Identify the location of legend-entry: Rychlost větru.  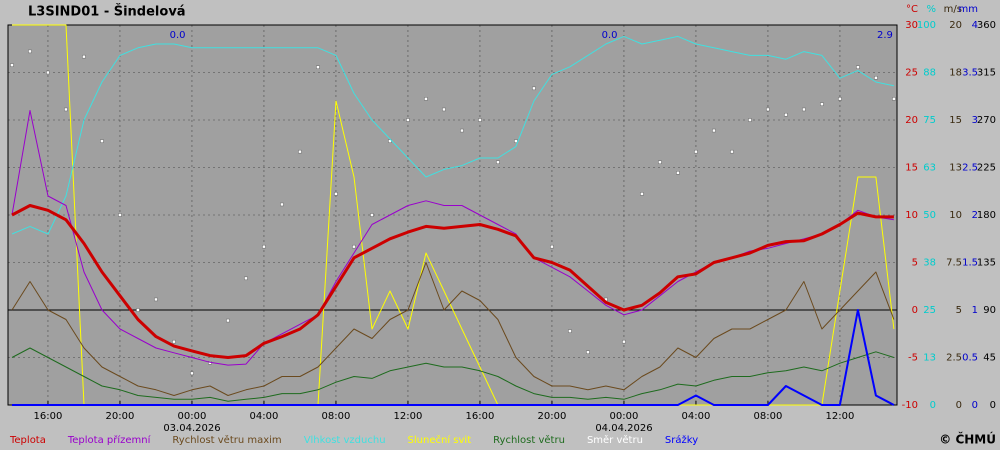
(529, 440).